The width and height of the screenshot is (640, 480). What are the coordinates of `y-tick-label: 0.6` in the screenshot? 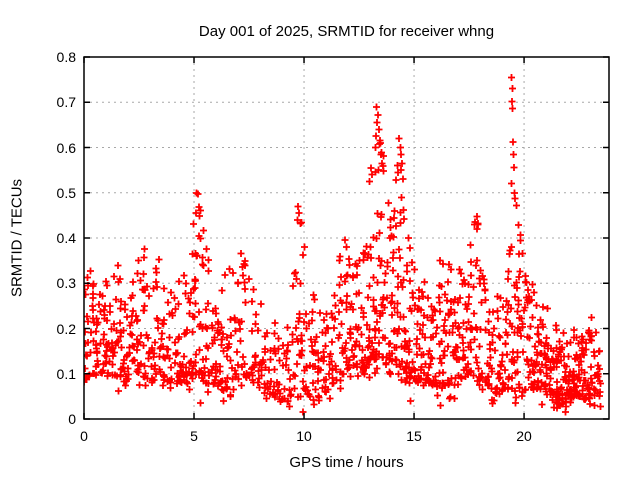 It's located at (66, 148).